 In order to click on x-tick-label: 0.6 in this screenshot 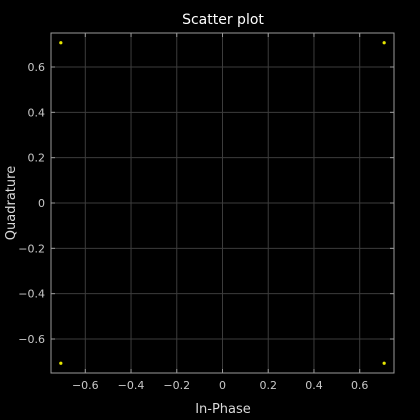, I will do `click(360, 385)`.